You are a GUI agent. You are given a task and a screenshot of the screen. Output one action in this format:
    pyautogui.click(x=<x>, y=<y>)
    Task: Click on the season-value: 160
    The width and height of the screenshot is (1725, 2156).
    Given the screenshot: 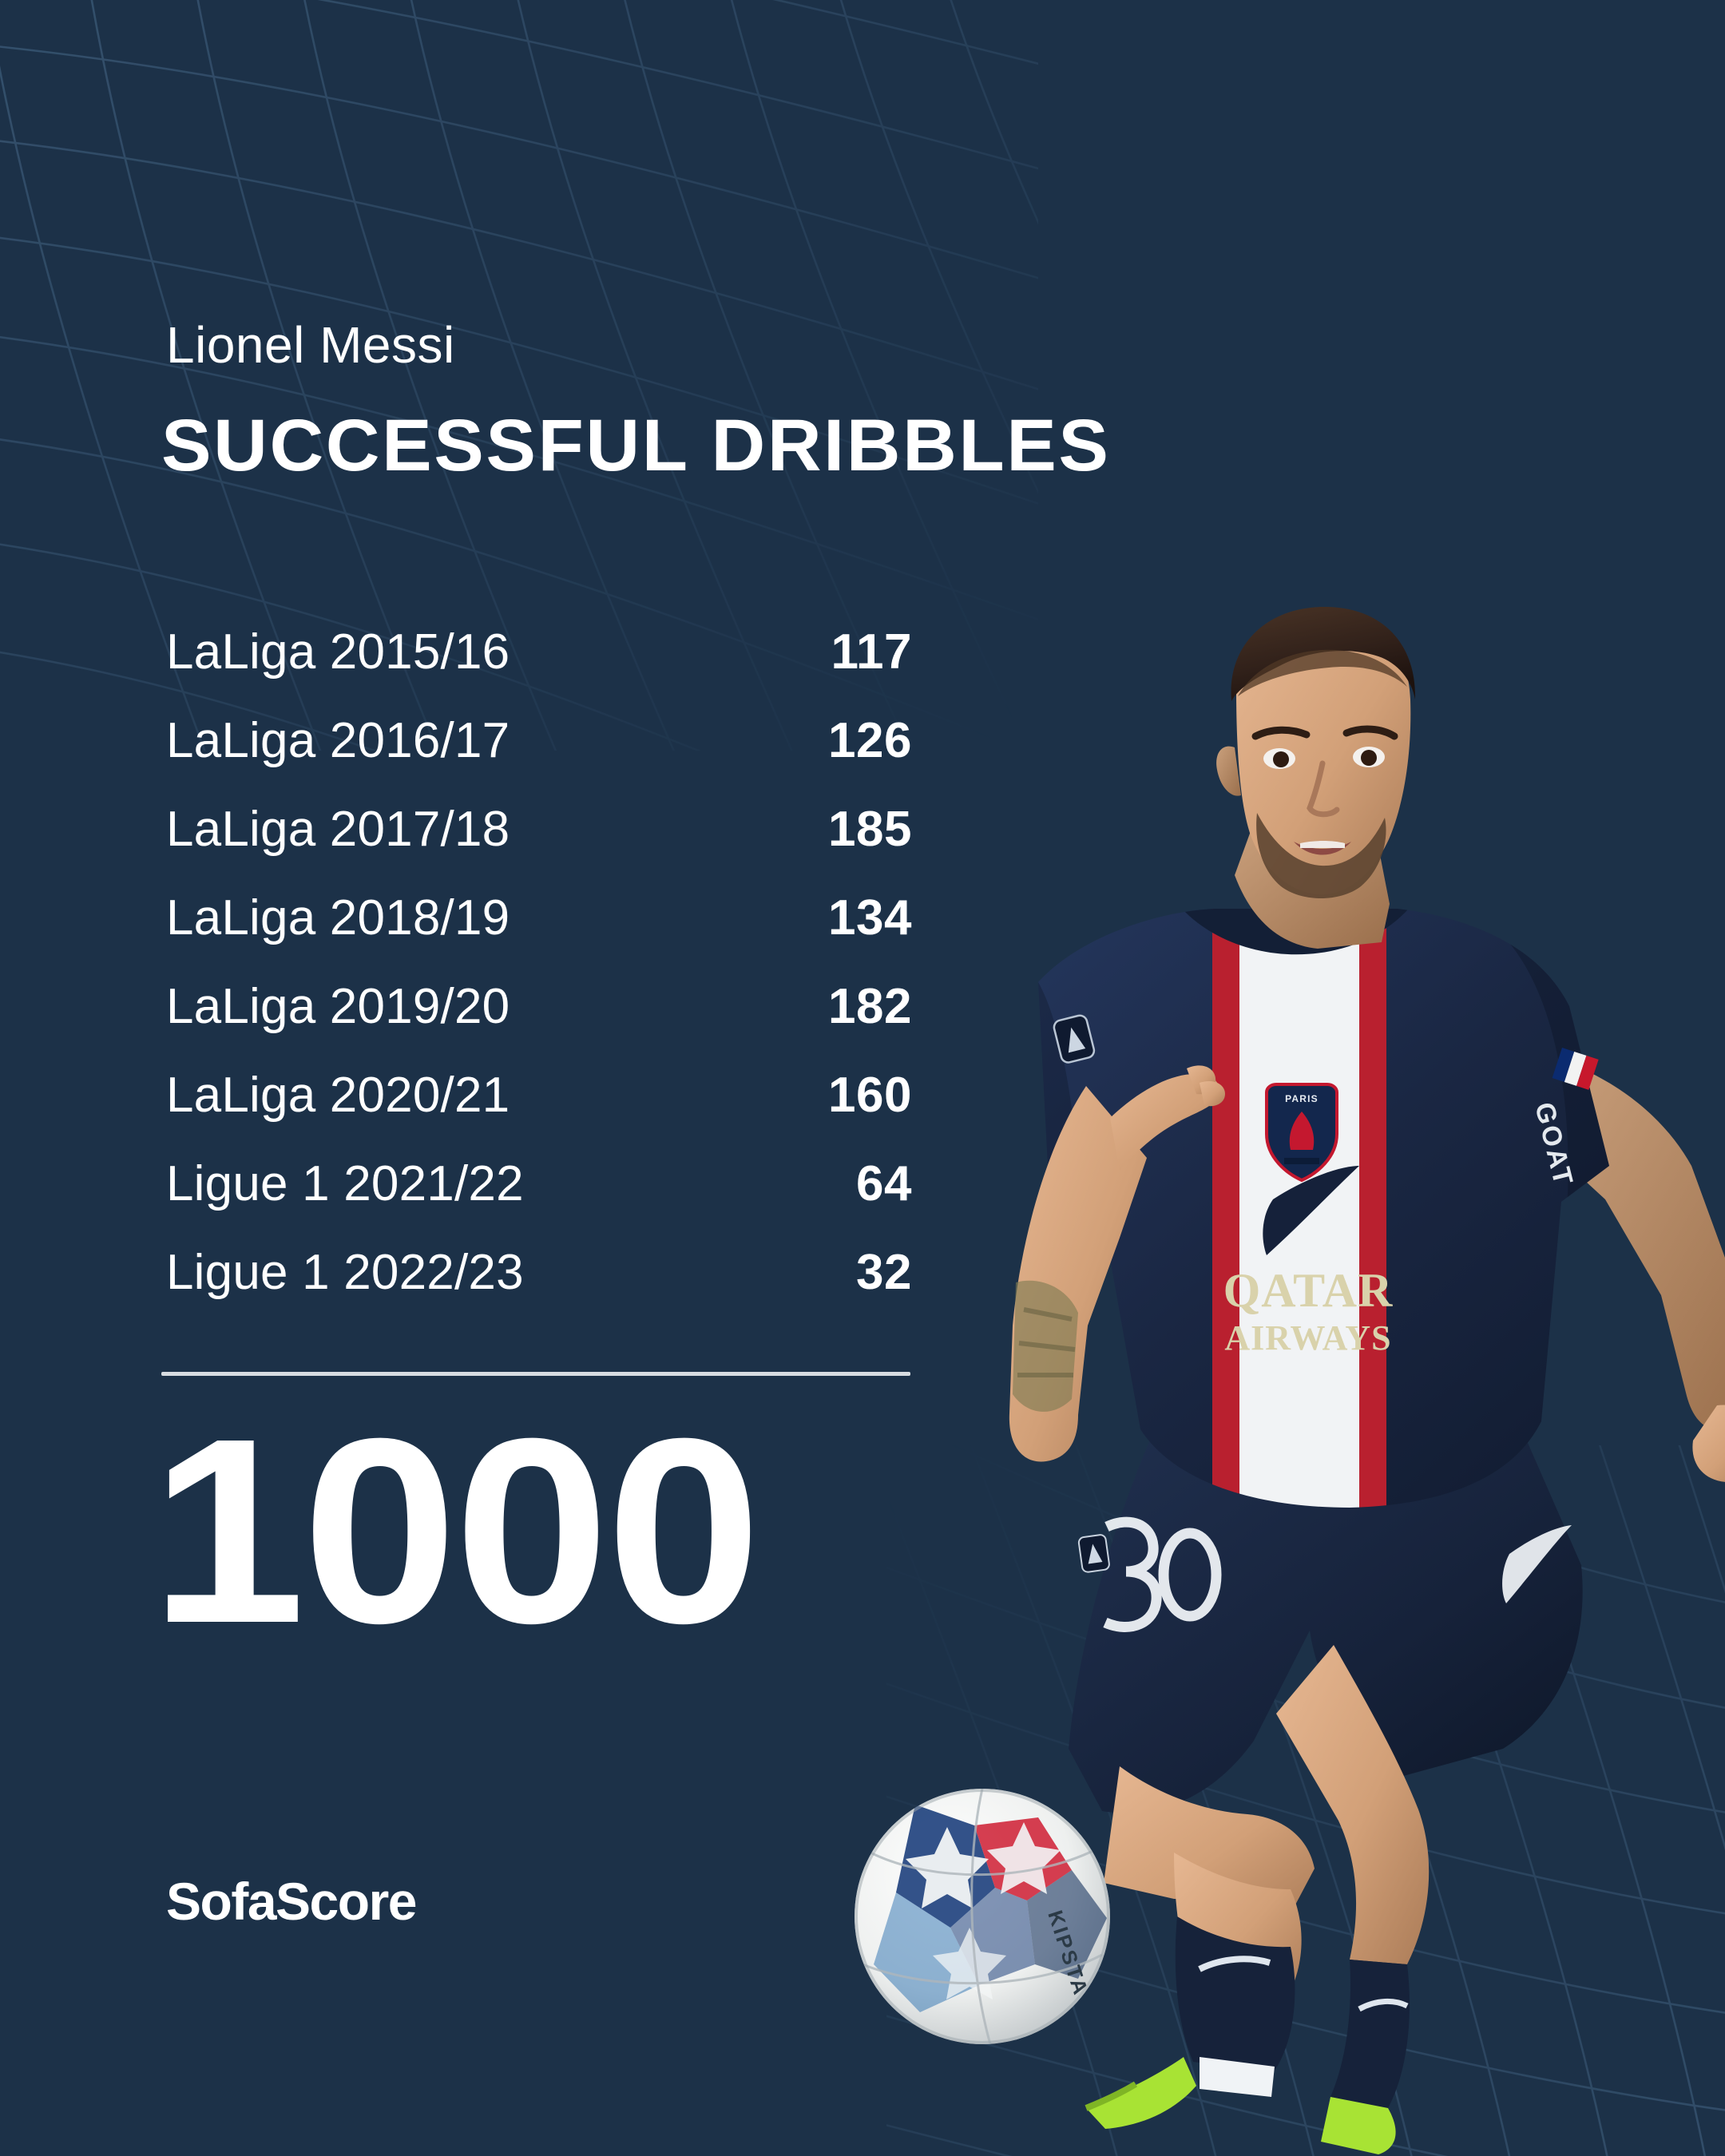 What is the action you would take?
    pyautogui.click(x=870, y=1095)
    